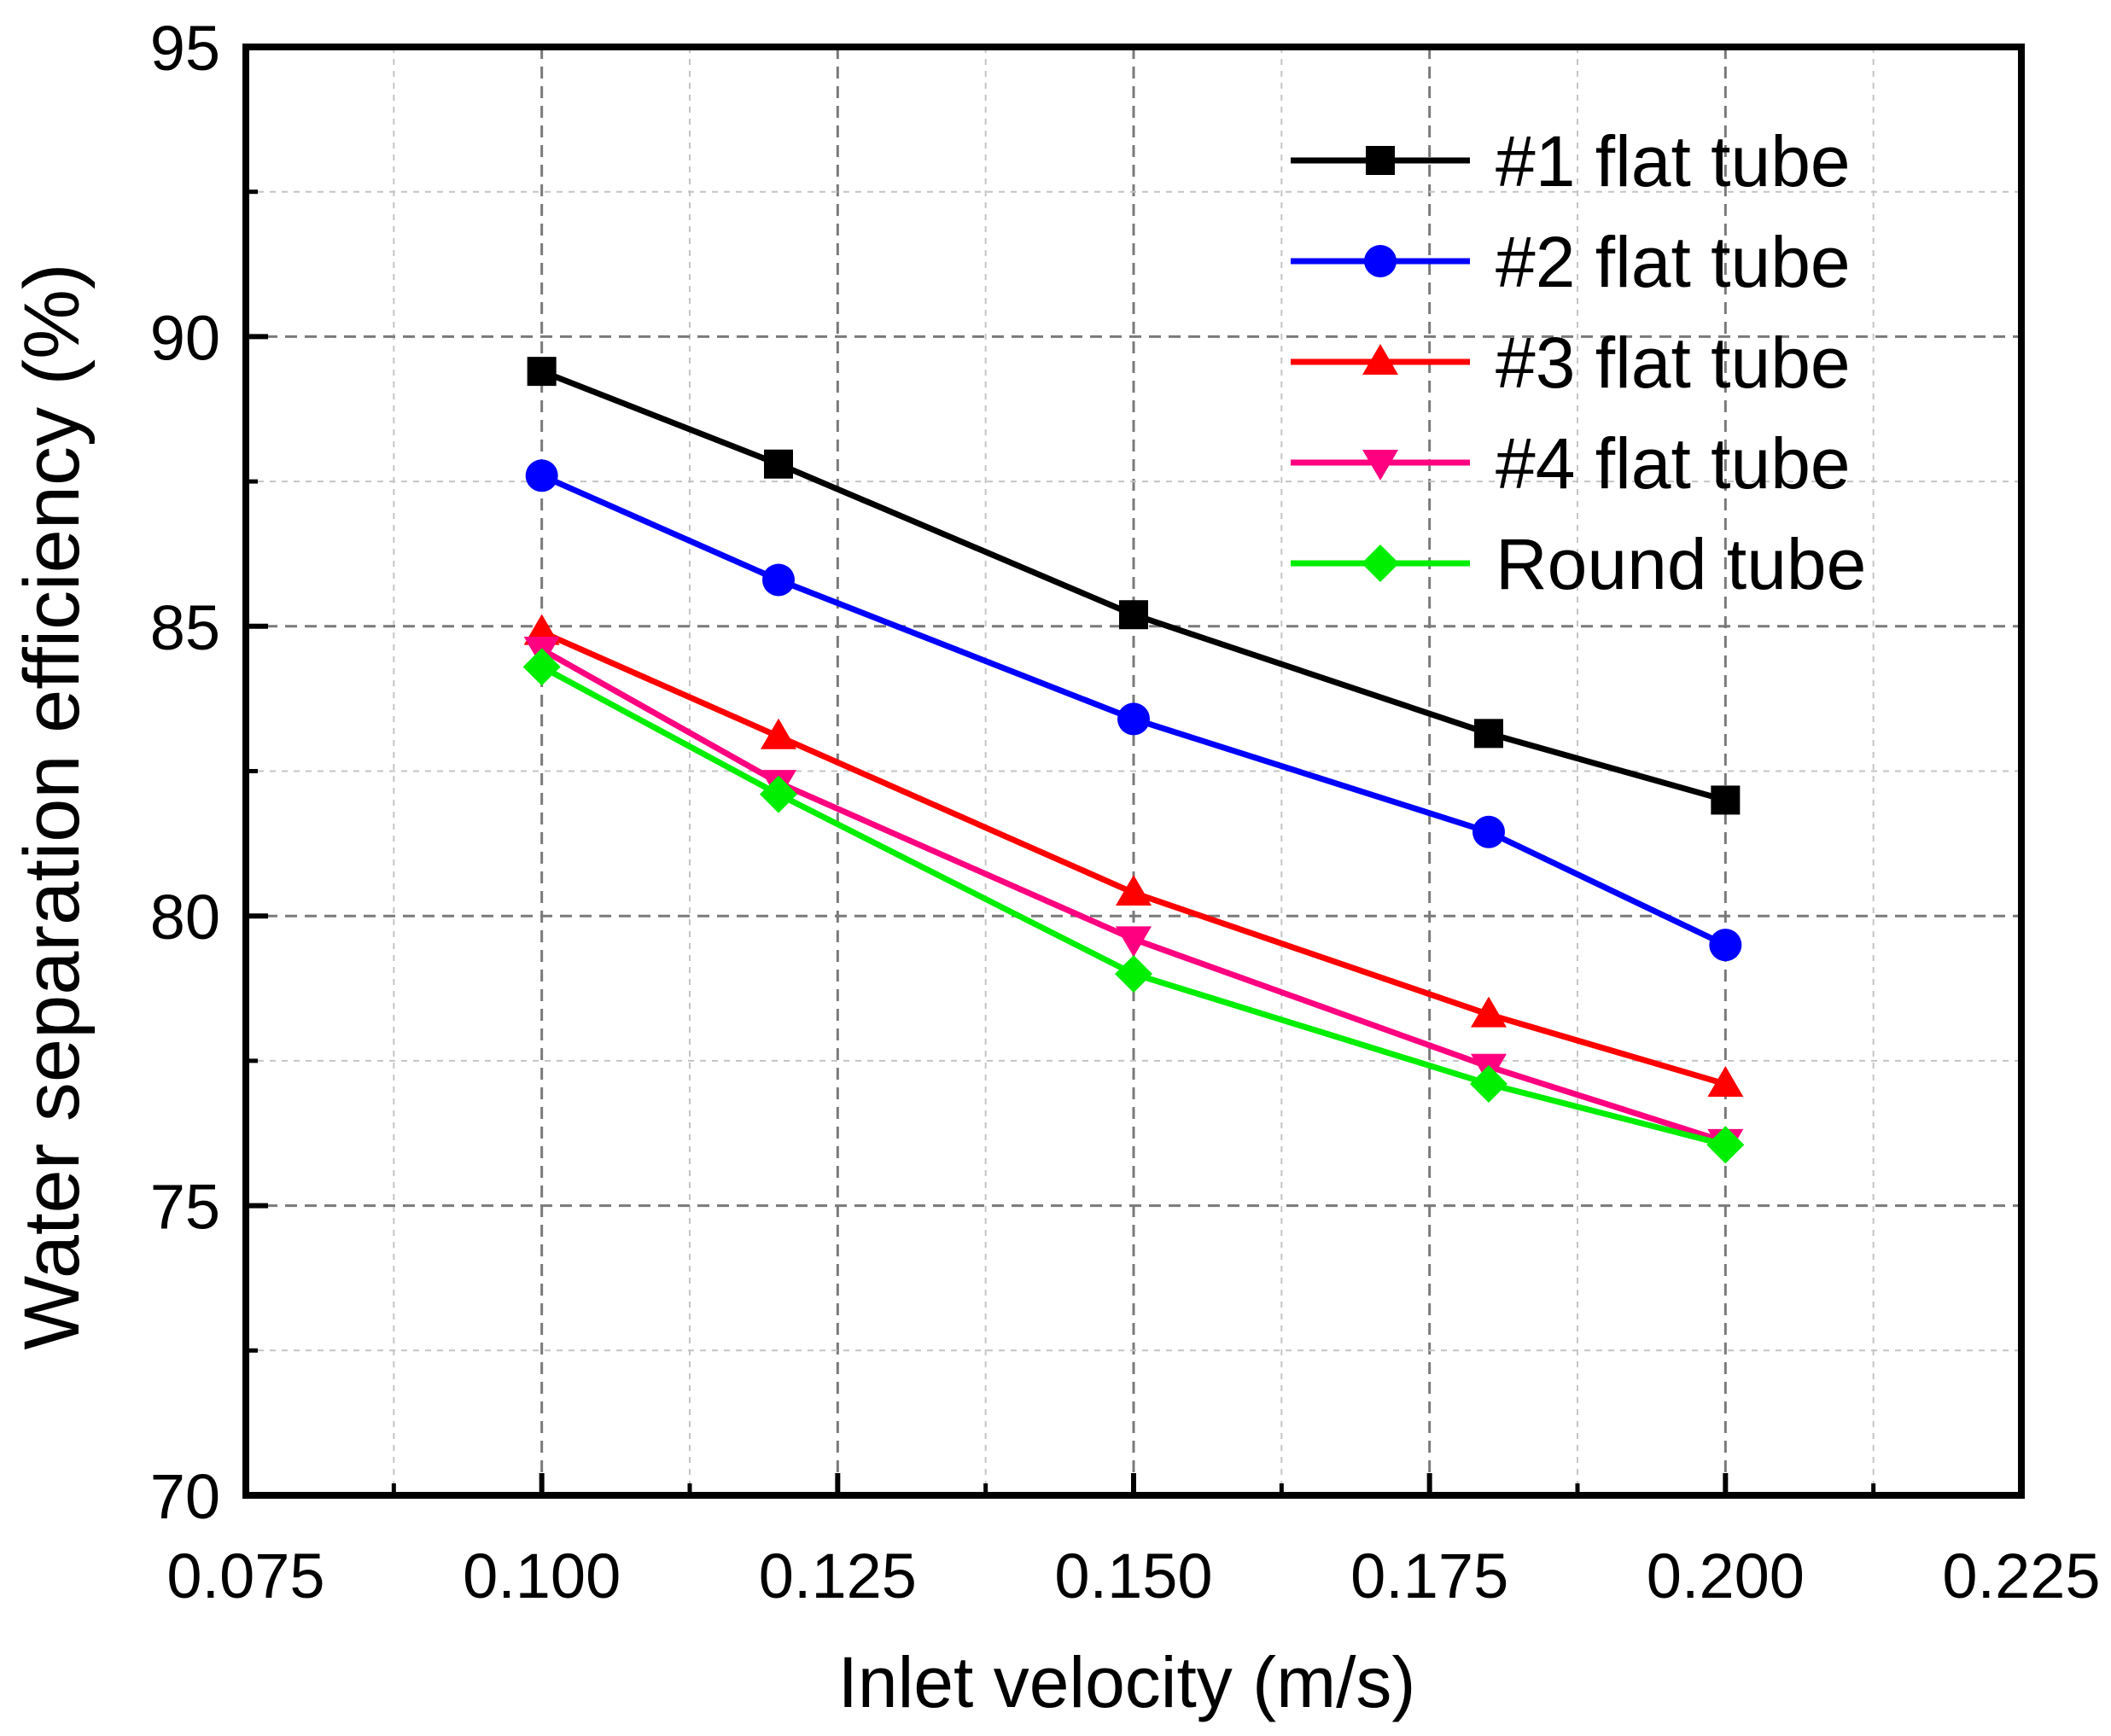 The image size is (2111, 1736). I want to click on x-tick-label: 0.150, so click(1133, 1576).